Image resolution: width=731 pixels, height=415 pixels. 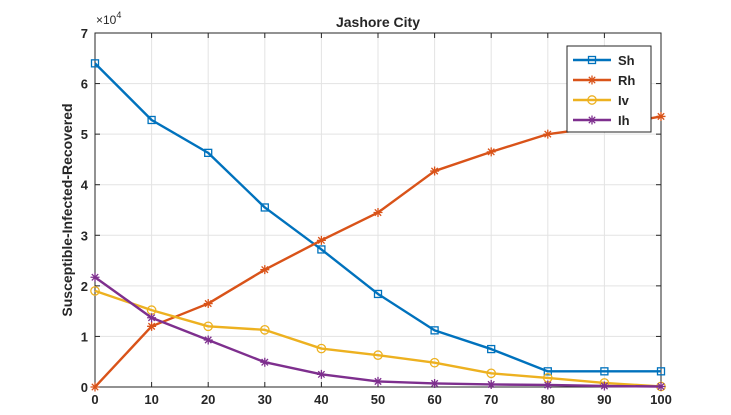 I want to click on legend-label: Iv, so click(x=624, y=100).